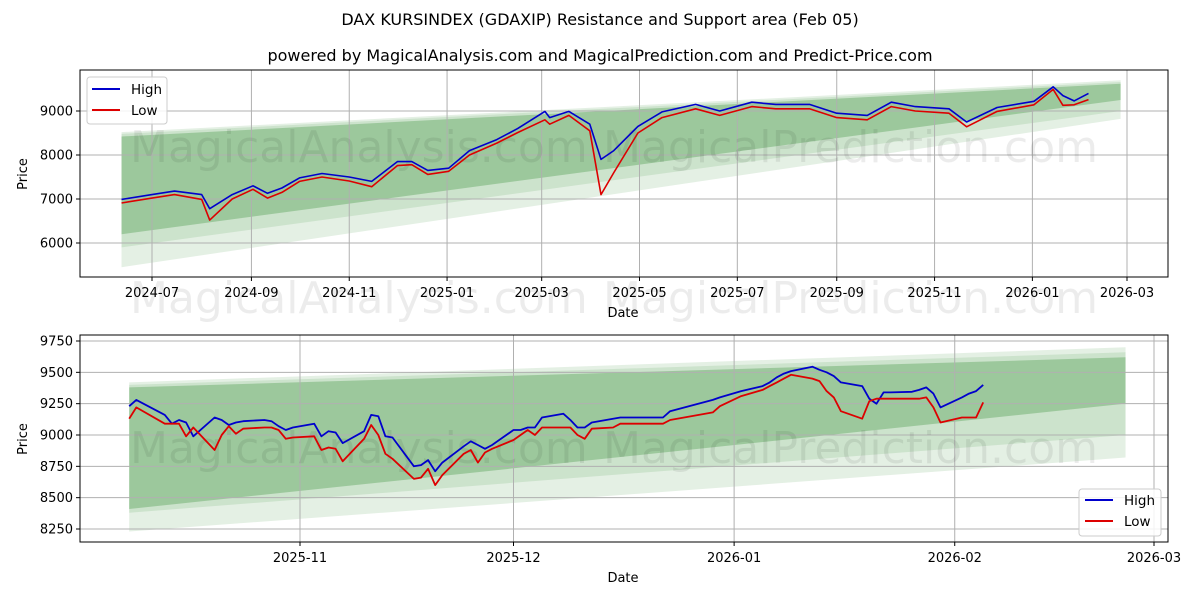  What do you see at coordinates (152, 293) in the screenshot?
I see `x-tick-label: 2024-07` at bounding box center [152, 293].